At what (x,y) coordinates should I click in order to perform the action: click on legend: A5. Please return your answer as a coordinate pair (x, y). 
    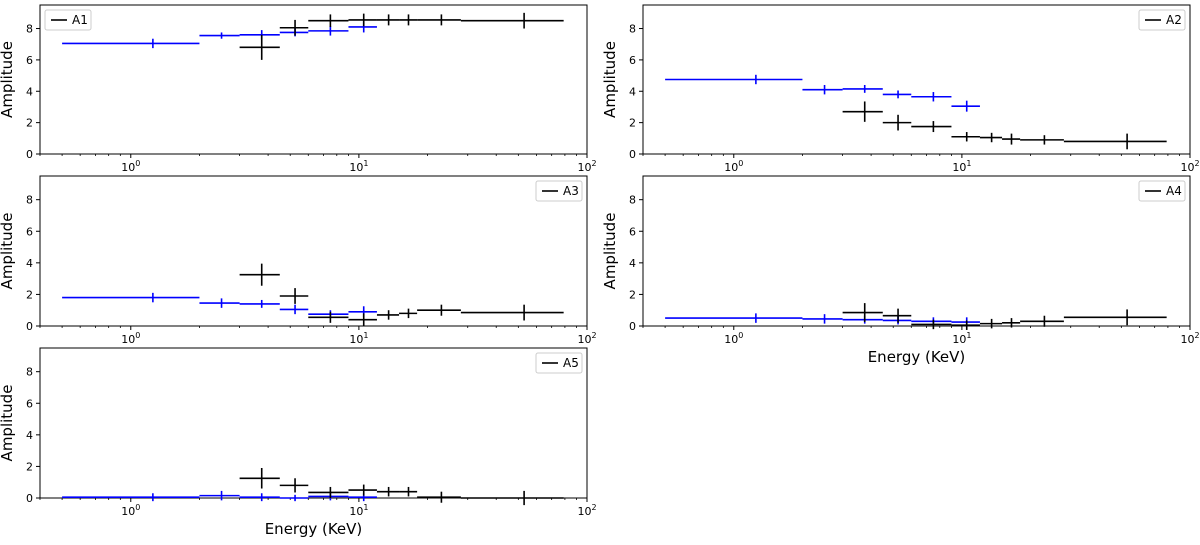
    Looking at the image, I should click on (559, 363).